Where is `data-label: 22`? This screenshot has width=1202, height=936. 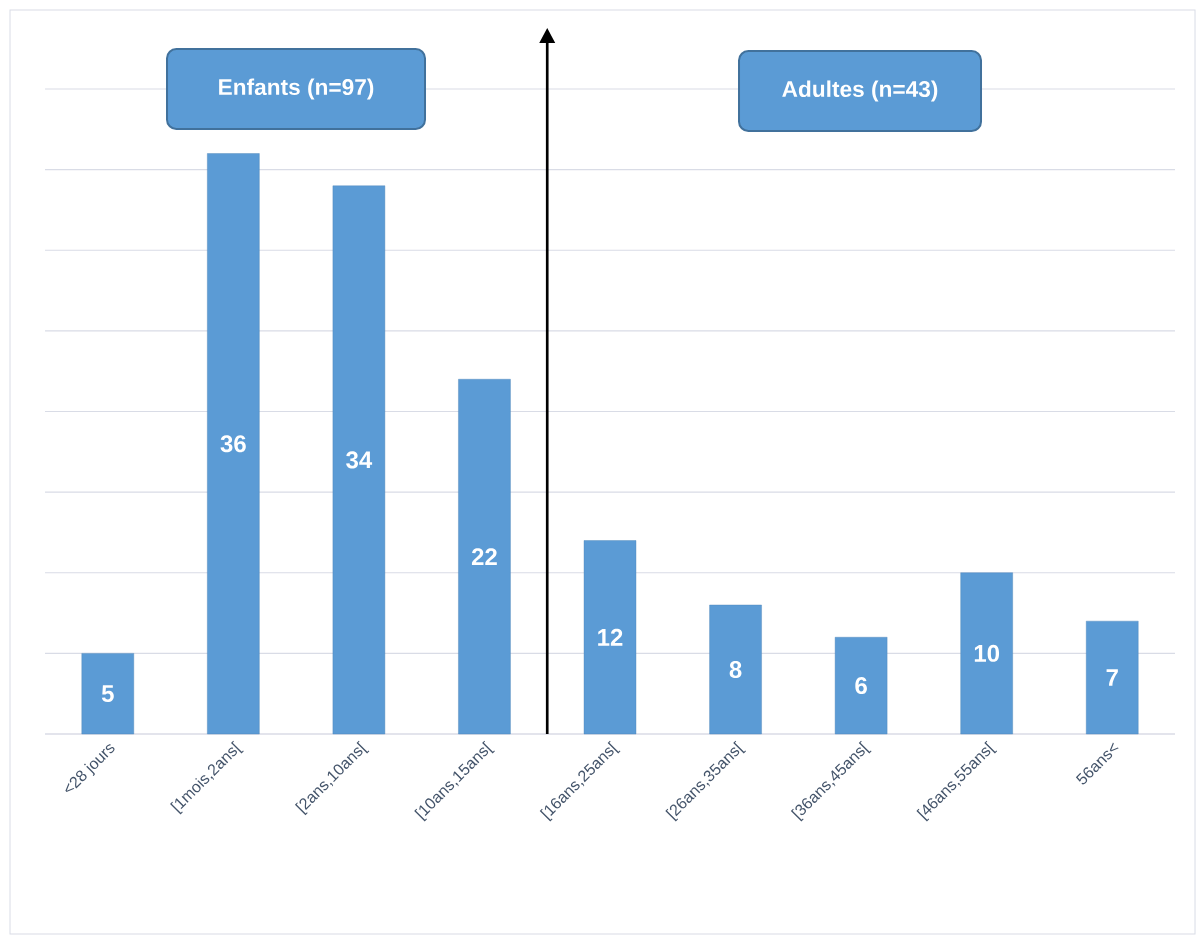
data-label: 22 is located at coordinates (484, 556).